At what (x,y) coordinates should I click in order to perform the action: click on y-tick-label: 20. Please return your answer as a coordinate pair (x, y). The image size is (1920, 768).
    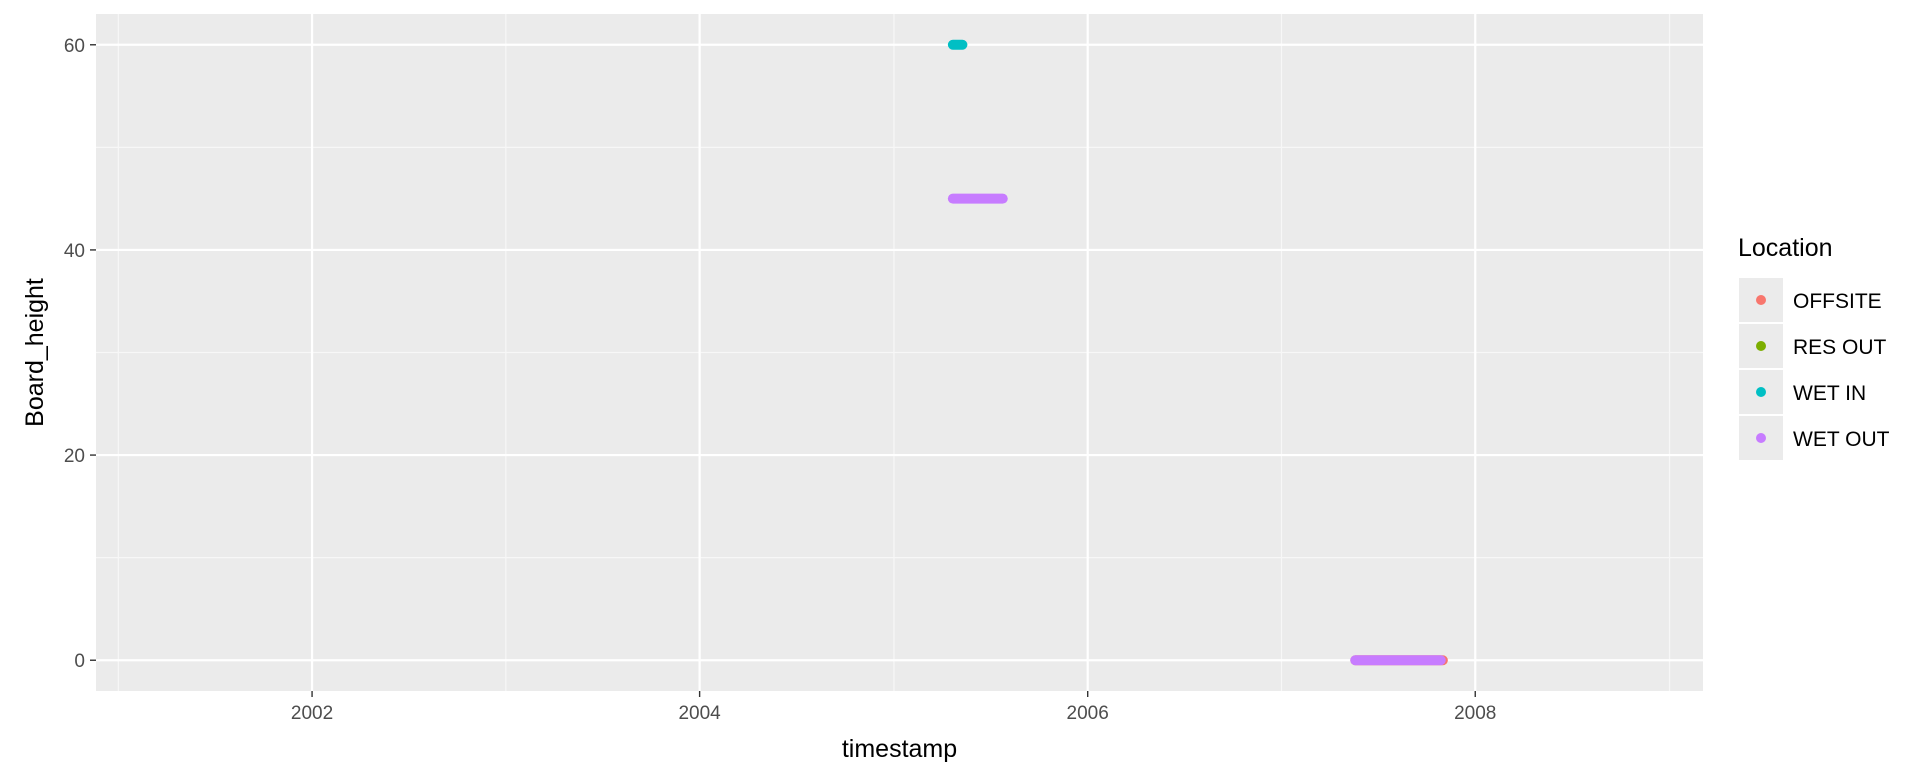
    Looking at the image, I should click on (74, 456).